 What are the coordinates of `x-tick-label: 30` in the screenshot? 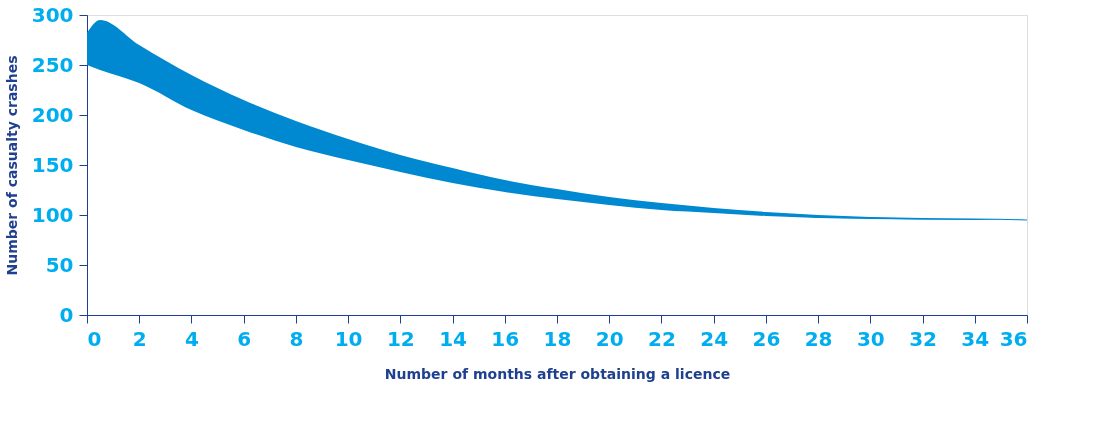 It's located at (870, 338).